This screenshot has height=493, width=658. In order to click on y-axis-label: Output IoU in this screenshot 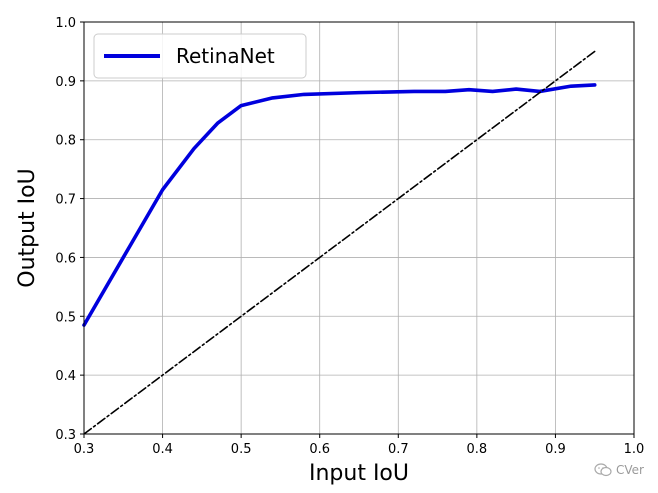, I will do `click(27, 227)`.